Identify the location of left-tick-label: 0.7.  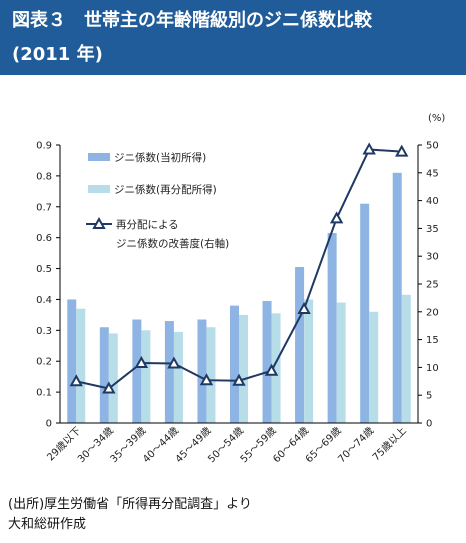
(44, 207).